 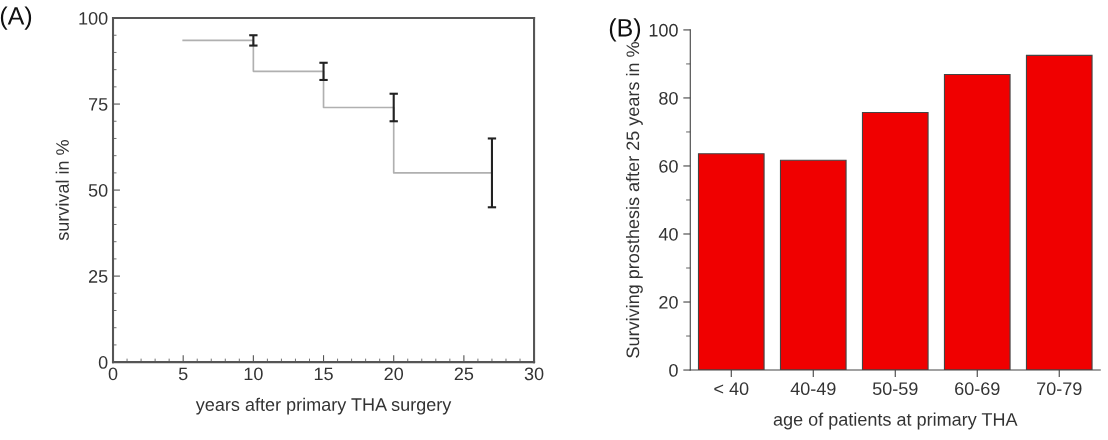 I want to click on x-tick-label: 70-79, so click(x=1059, y=389).